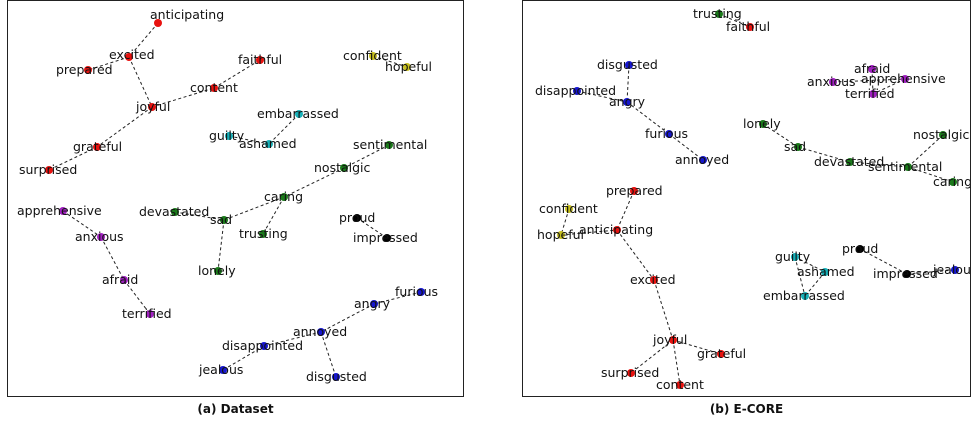 The image size is (971, 423). What do you see at coordinates (273, 215) in the screenshot?
I see `edge-caring-trusting` at bounding box center [273, 215].